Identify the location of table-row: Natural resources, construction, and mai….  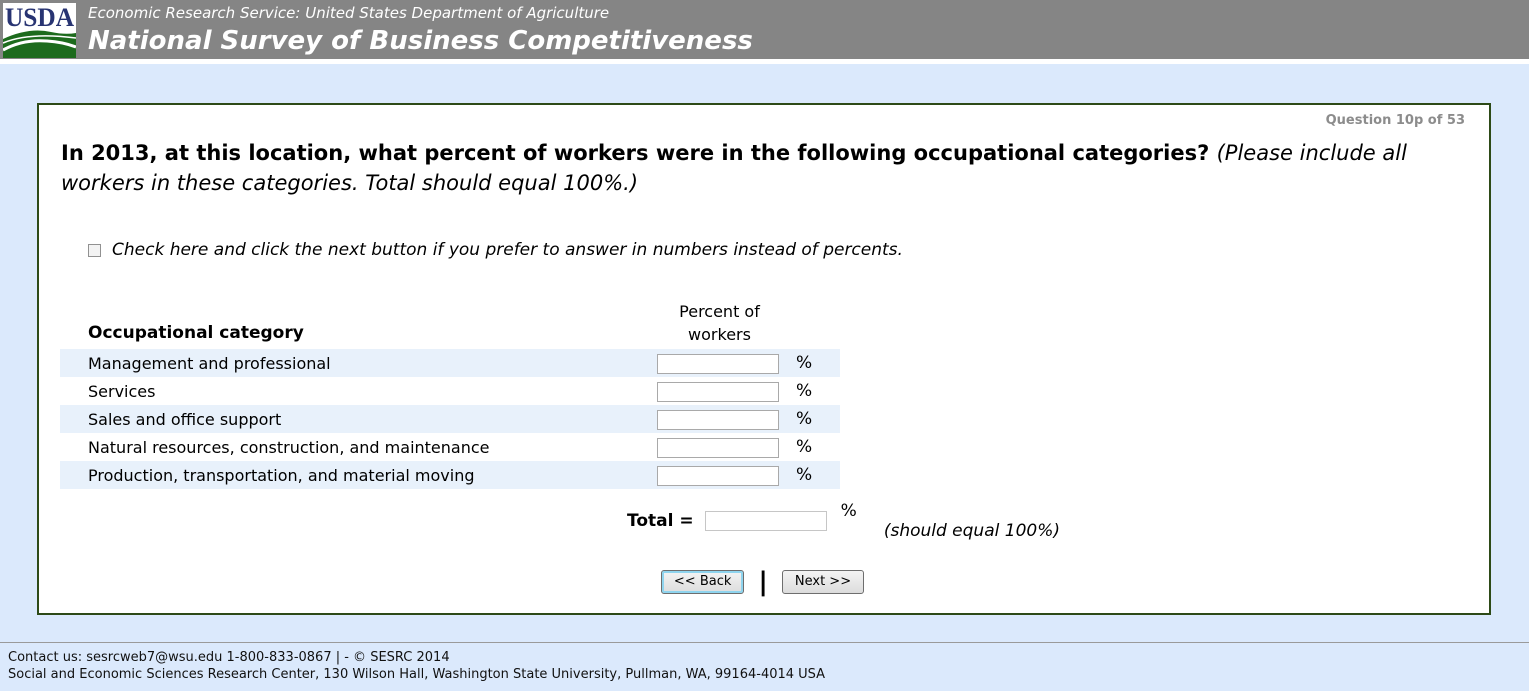
(450, 447).